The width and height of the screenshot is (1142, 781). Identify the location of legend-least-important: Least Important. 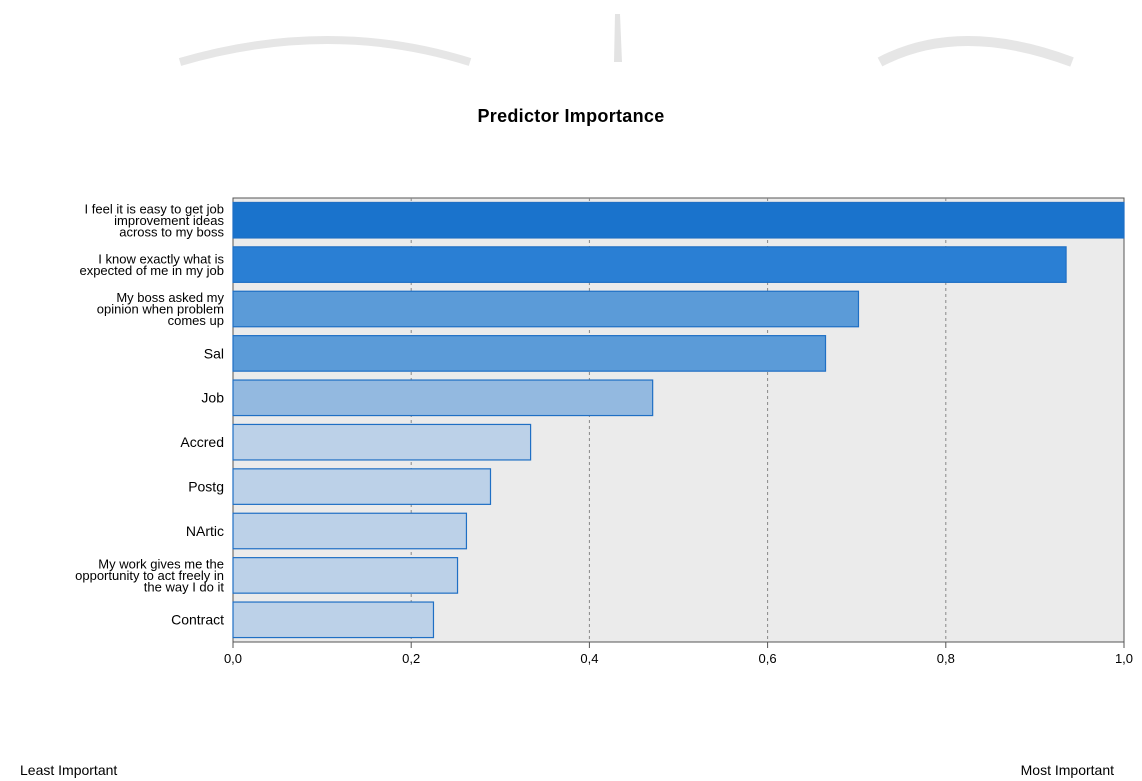
(69, 770).